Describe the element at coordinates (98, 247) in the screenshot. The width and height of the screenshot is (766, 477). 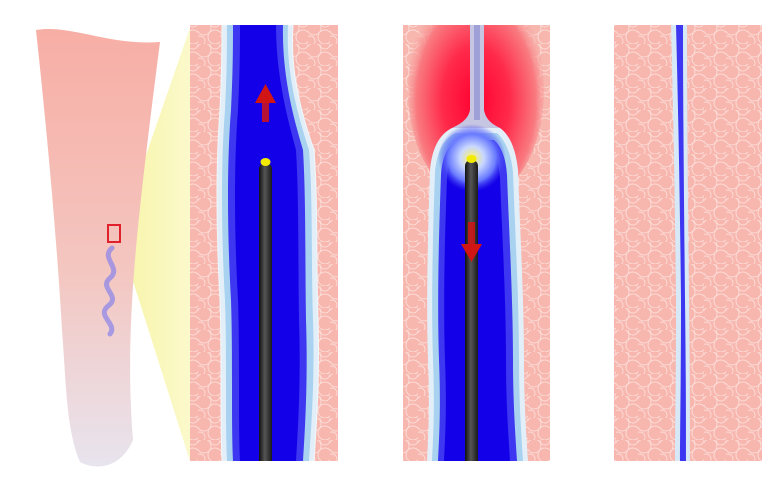
I see `leg-shape` at that location.